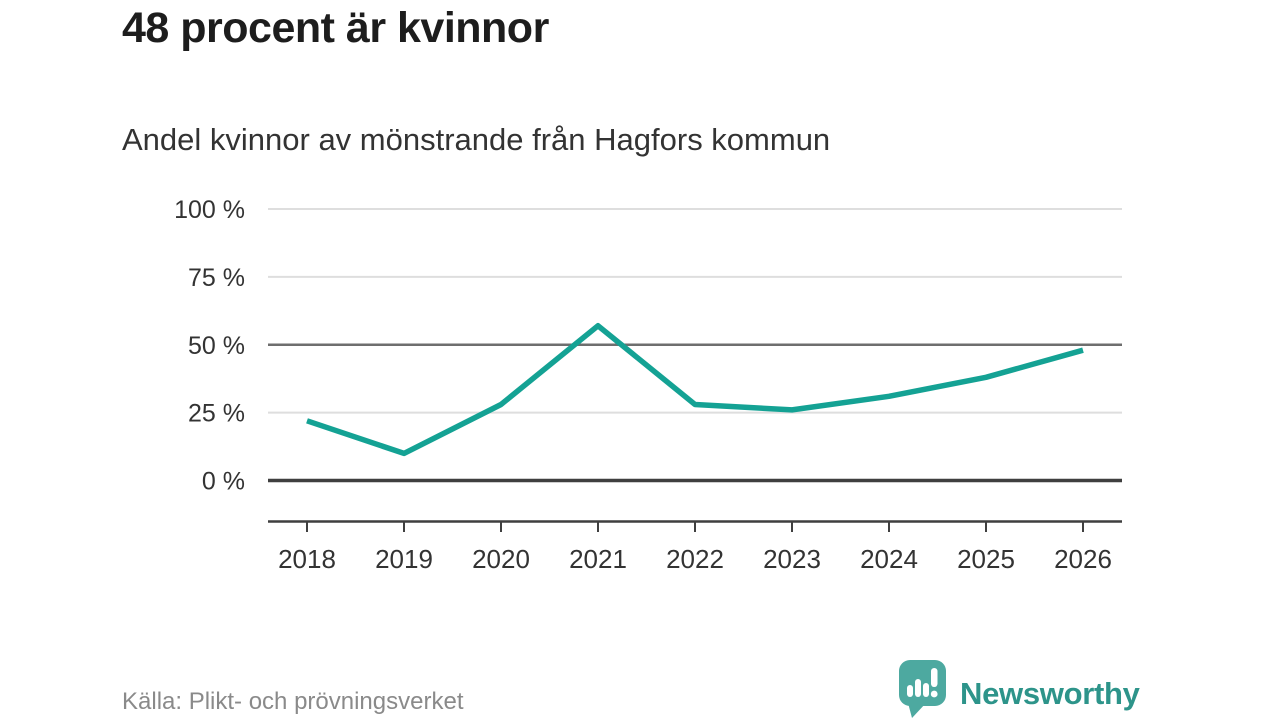 This screenshot has width=1280, height=720. Describe the element at coordinates (1083, 559) in the screenshot. I see `x-tick-label: 2026` at that location.